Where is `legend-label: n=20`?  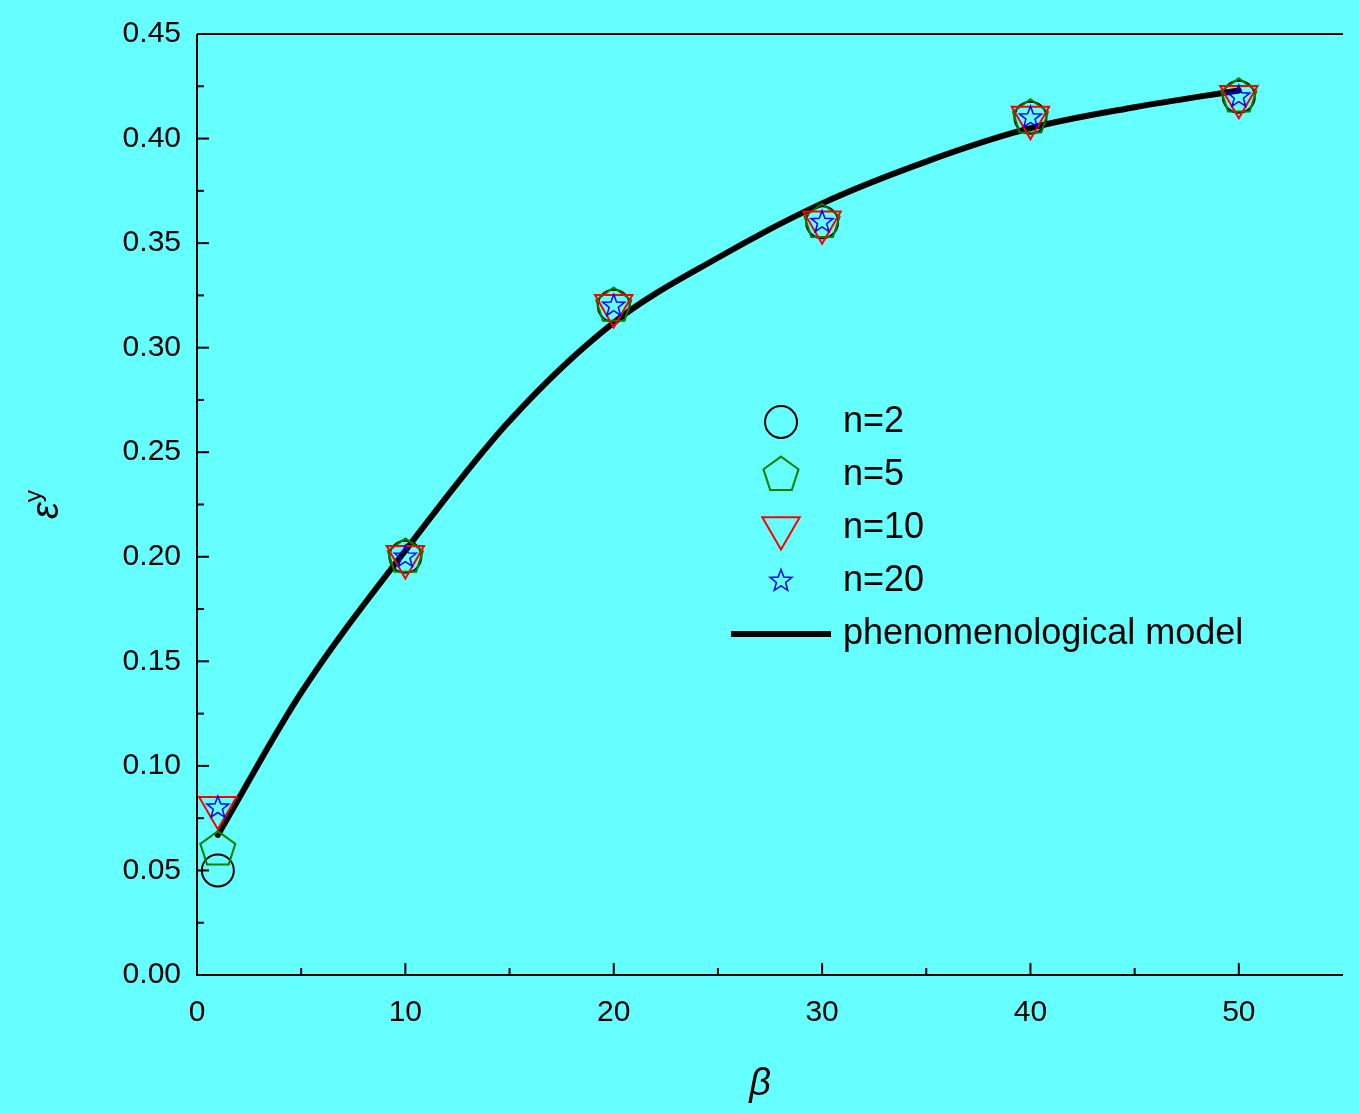 legend-label: n=20 is located at coordinates (884, 578).